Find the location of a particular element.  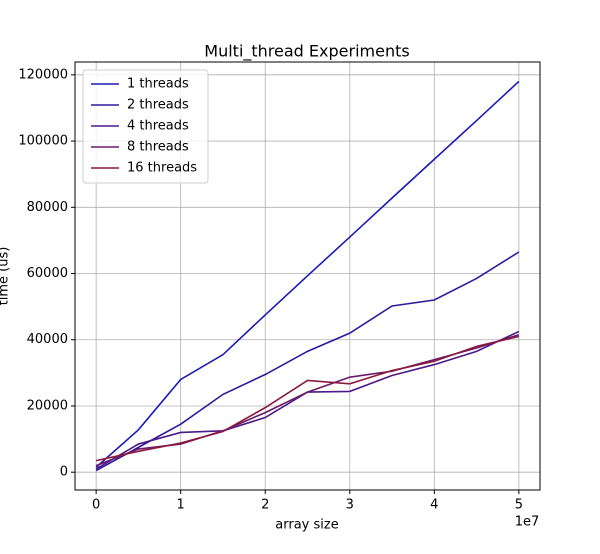

x-offset-label: 1e7 is located at coordinates (527, 522).